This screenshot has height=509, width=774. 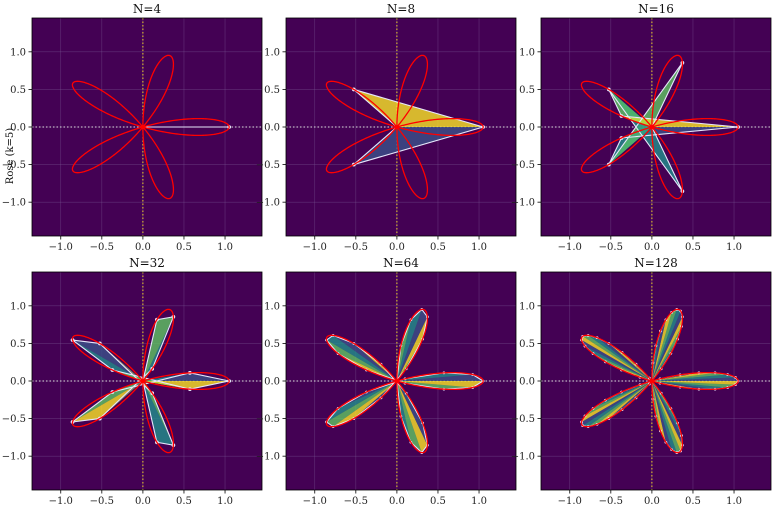 I want to click on panel-title: N=64, so click(x=401, y=263).